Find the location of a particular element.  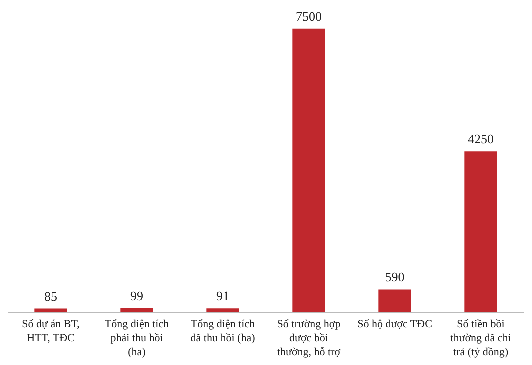

data-label: 4250 is located at coordinates (481, 139).